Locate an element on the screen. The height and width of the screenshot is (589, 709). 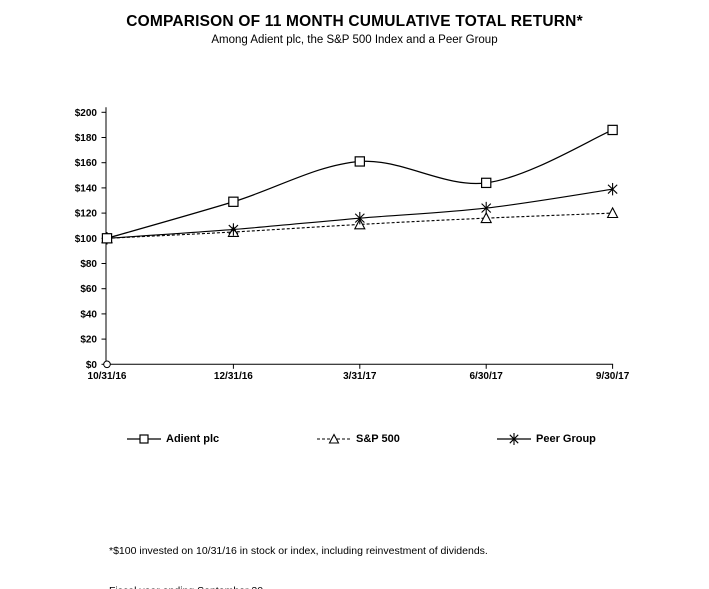
chart-legend: Adient plc S&P 500 Peer Group is located at coordinates (354, 440).